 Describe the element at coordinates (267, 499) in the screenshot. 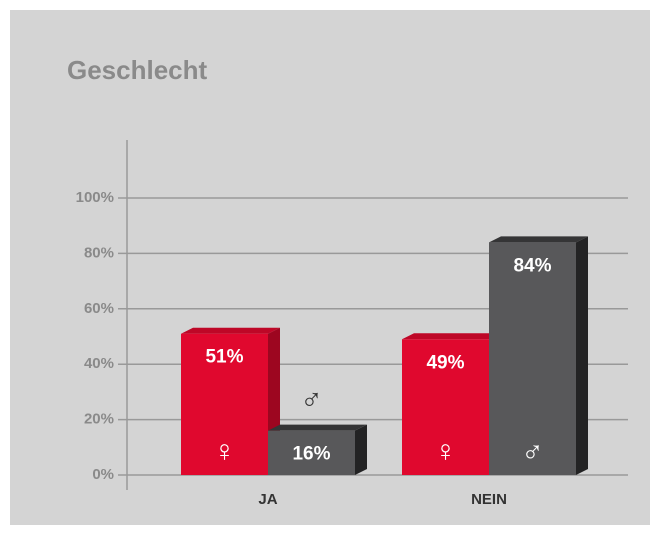

I see `x-tick-label: JA` at that location.